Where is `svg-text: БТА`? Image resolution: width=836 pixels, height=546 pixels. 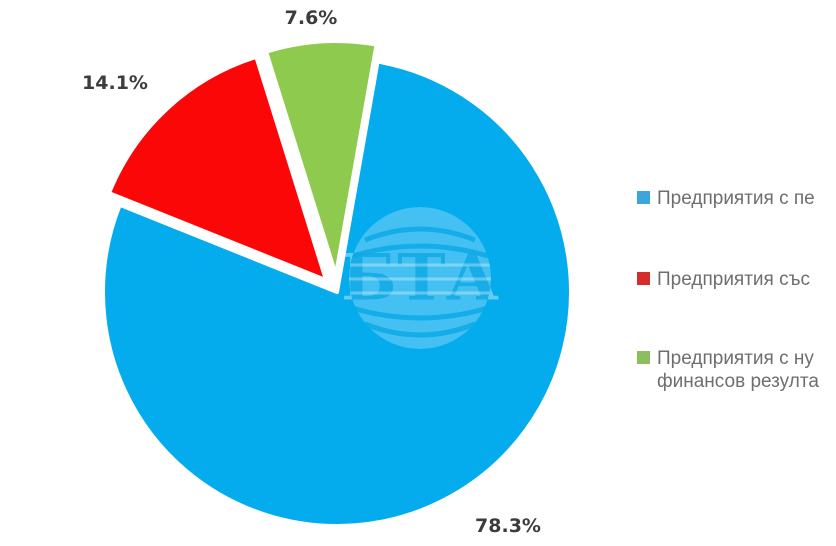
svg-text: БТА is located at coordinates (420, 278).